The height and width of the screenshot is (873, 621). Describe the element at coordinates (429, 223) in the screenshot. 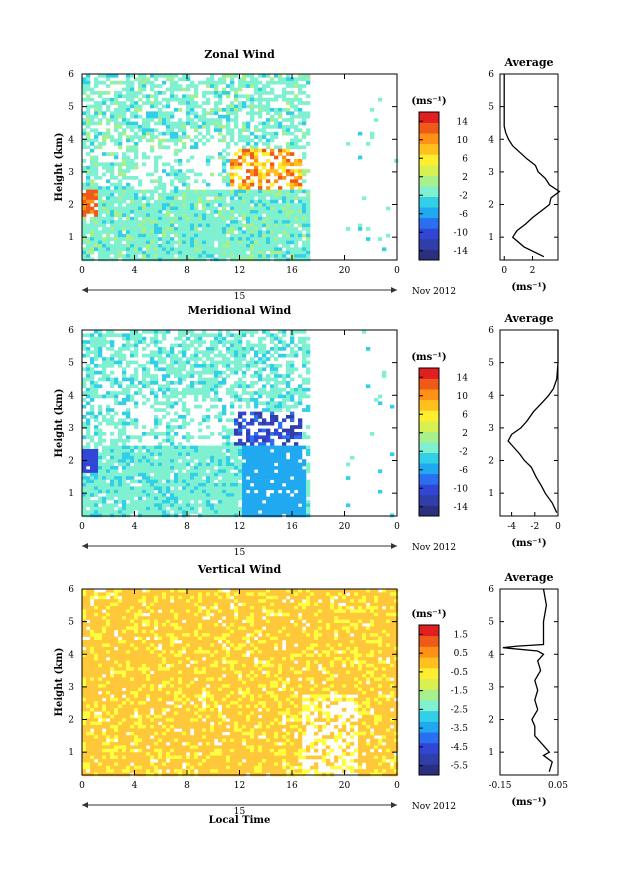

I see `colorbar-swatch` at that location.